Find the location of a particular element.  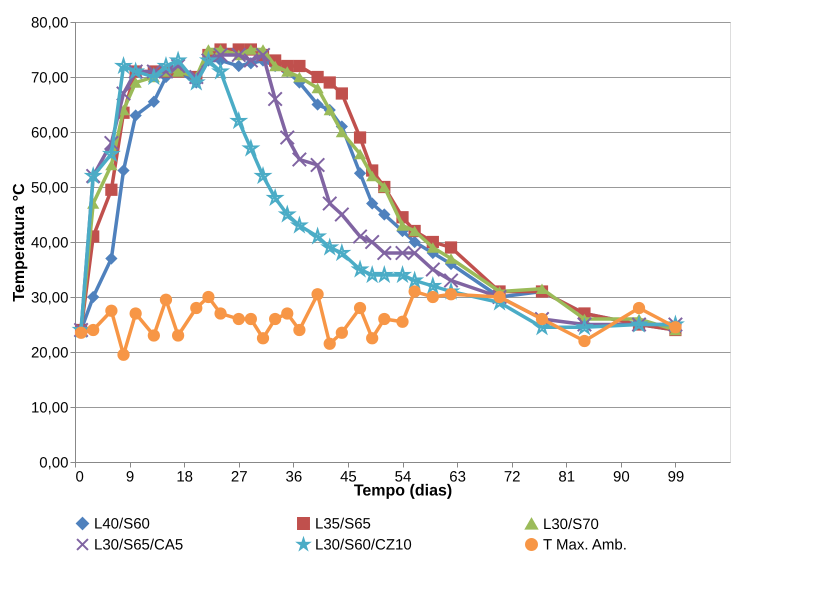

y-tick-label: 60,00 is located at coordinates (49, 133).